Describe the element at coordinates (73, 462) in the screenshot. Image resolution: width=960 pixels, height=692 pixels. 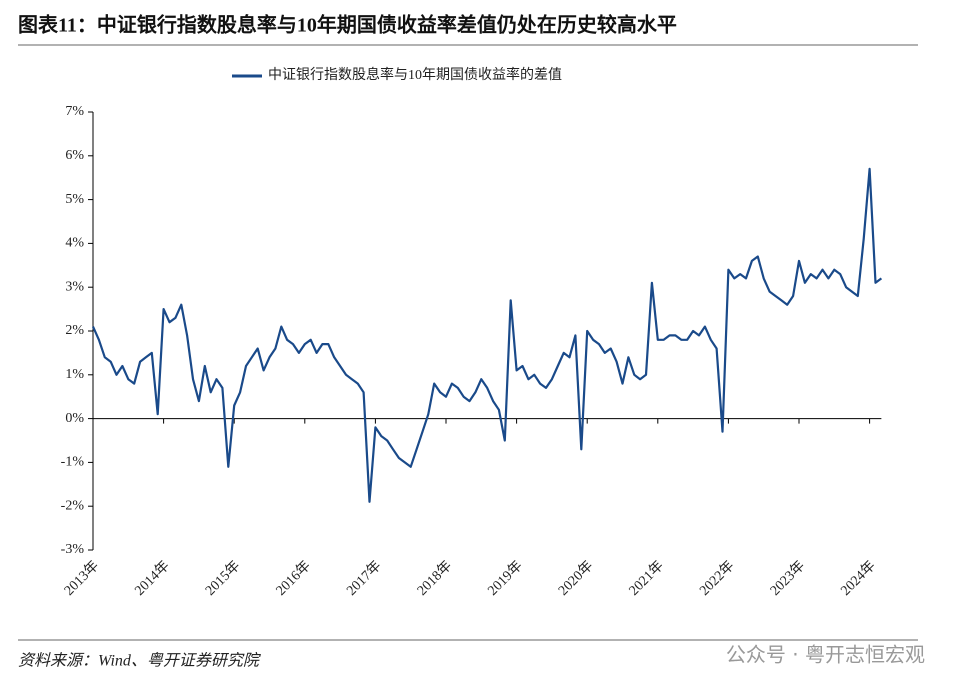
I see `y-tick-label: -1%` at that location.